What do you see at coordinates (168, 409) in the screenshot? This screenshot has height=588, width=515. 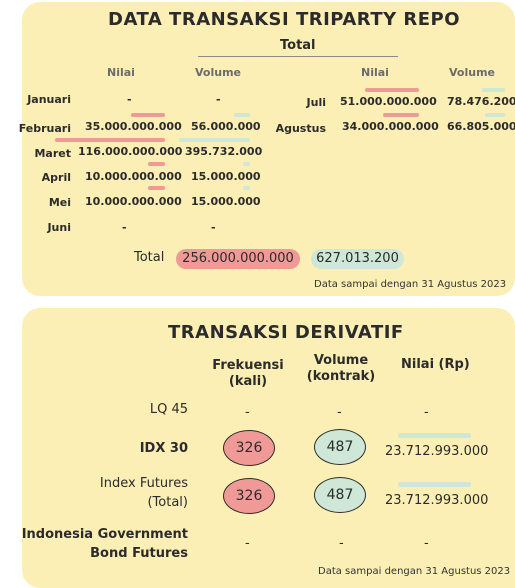 I see `deriv-row-name: LQ 45` at bounding box center [168, 409].